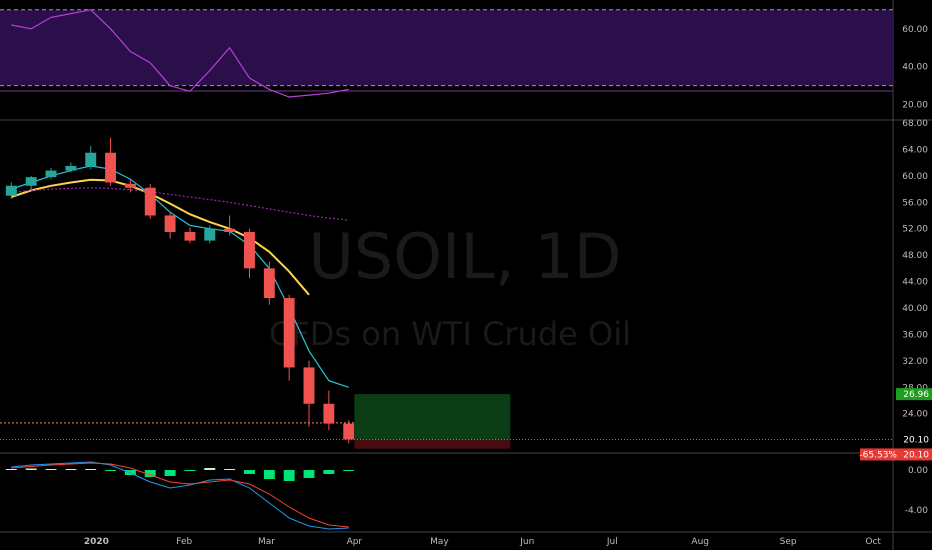 Image resolution: width=932 pixels, height=550 pixels. What do you see at coordinates (184, 542) in the screenshot?
I see `x-axis-label: Feb` at bounding box center [184, 542].